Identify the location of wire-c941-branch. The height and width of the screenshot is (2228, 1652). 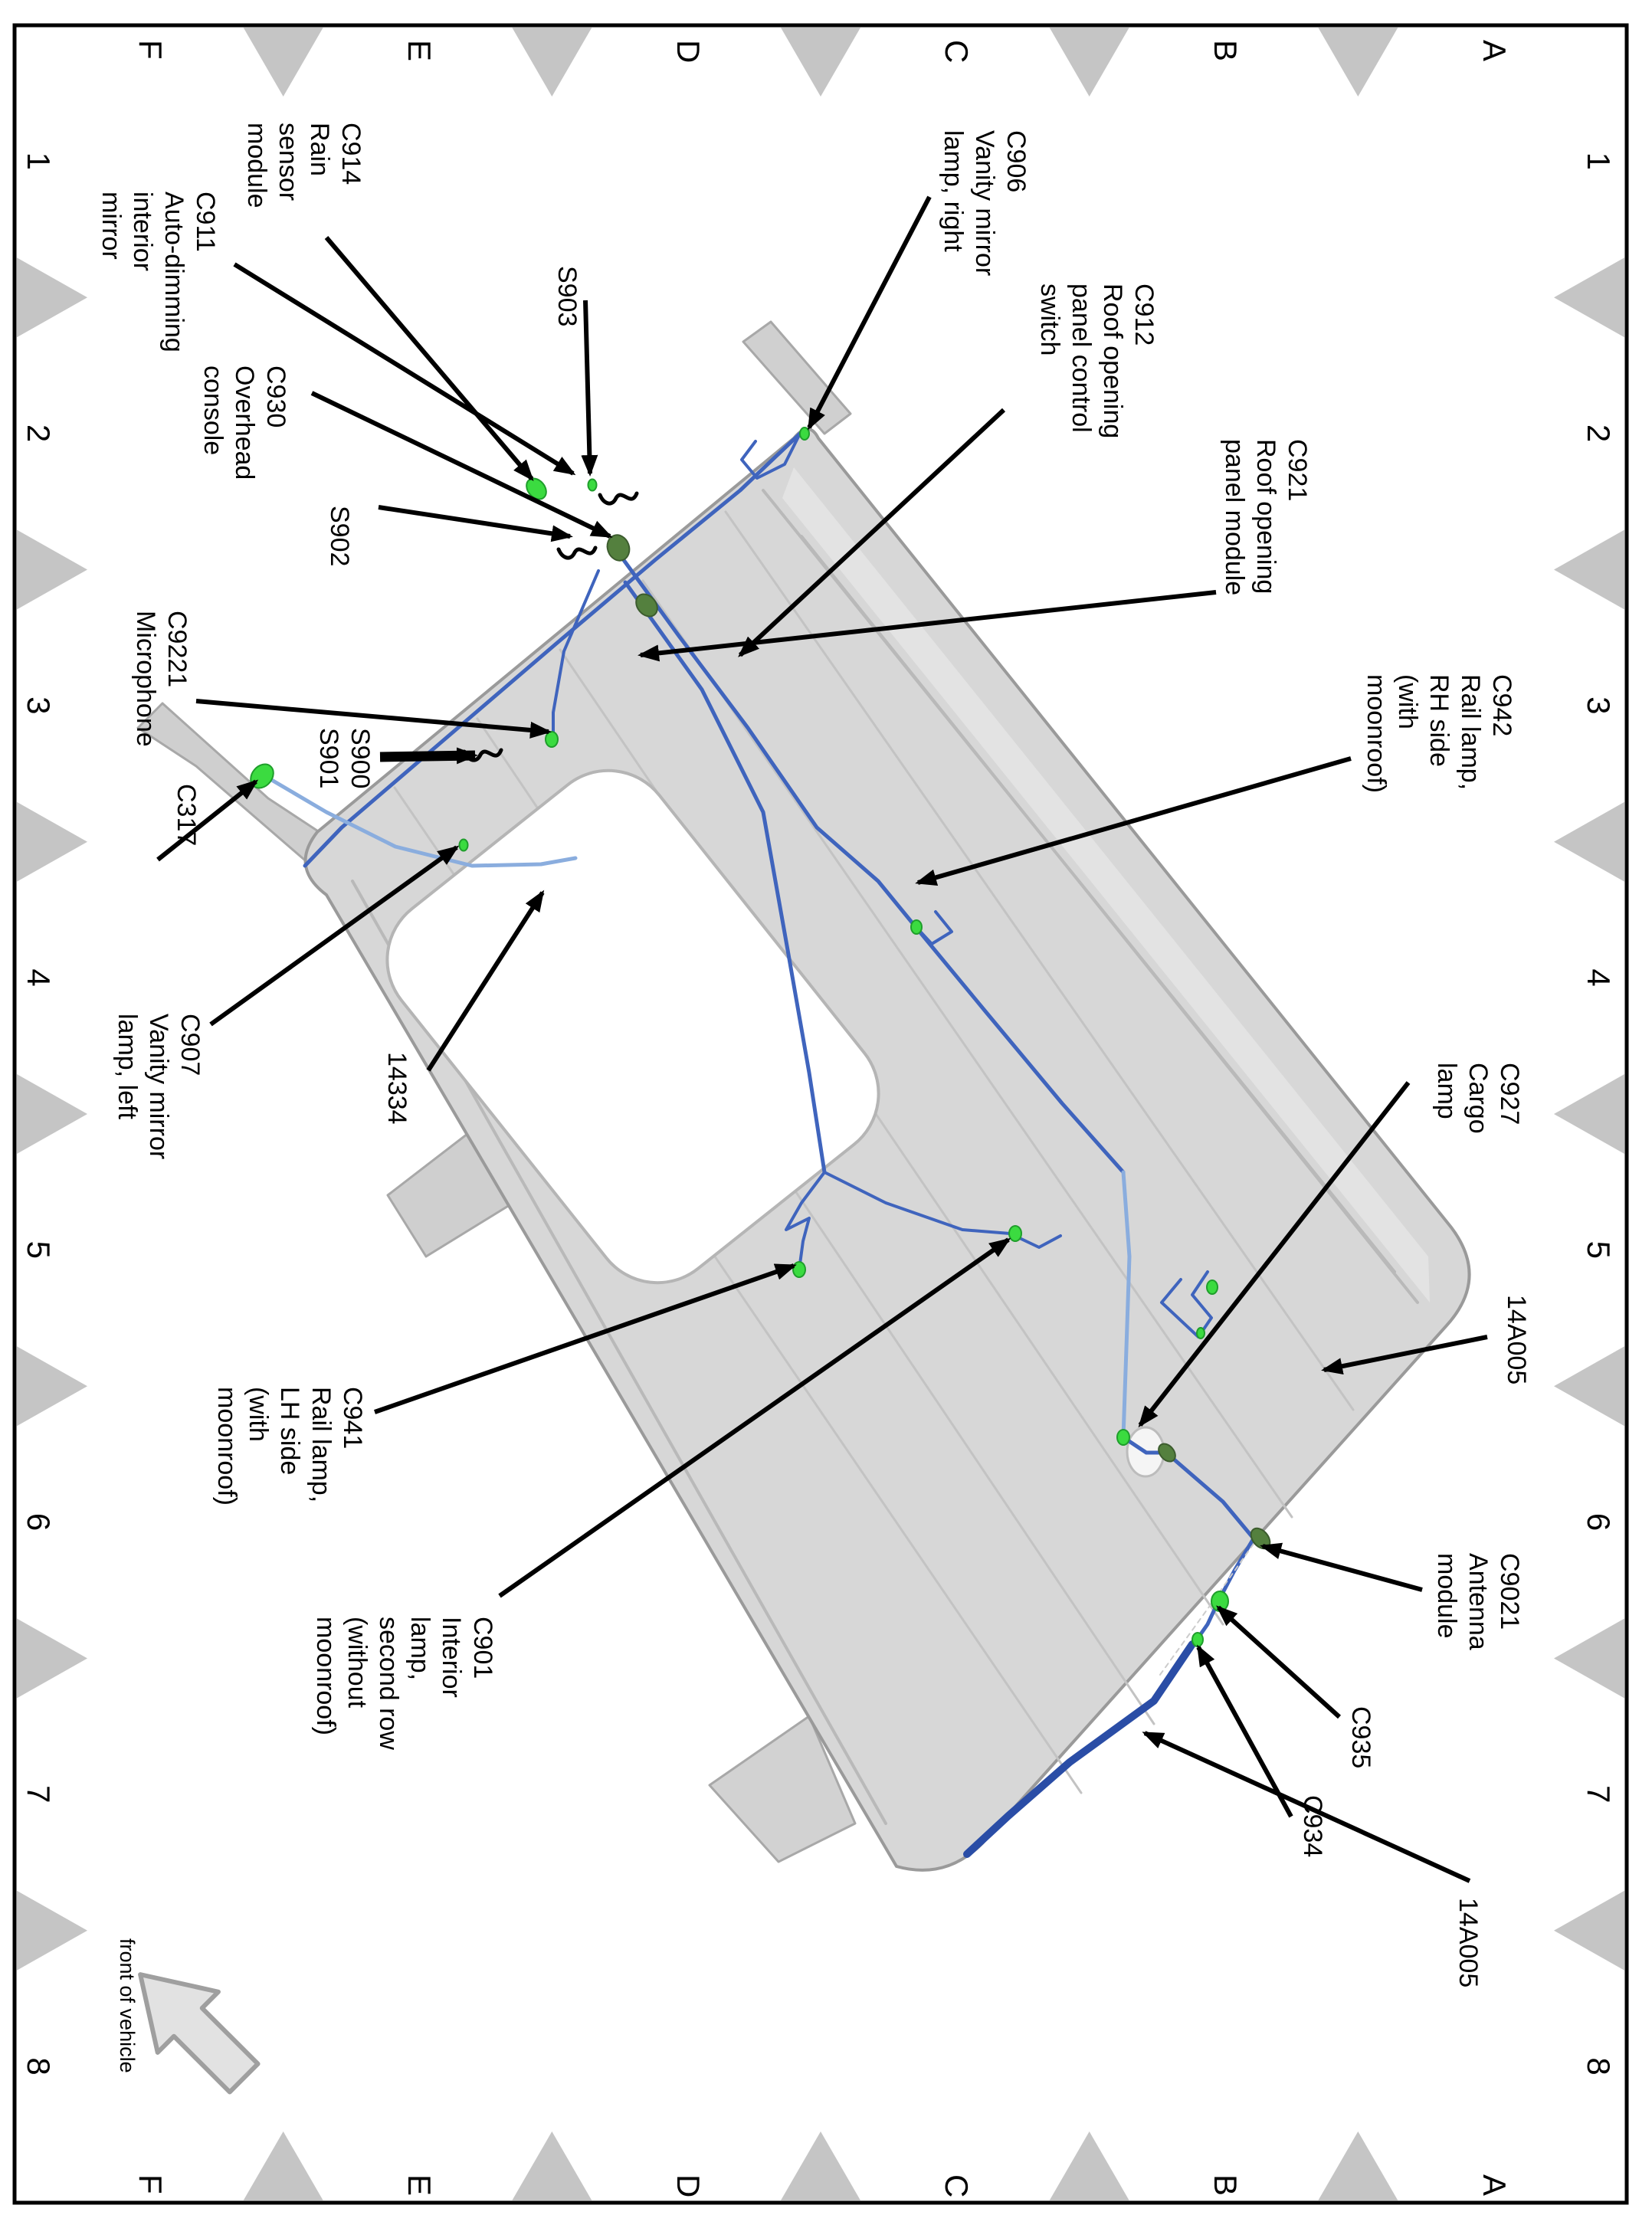
(806, 1221).